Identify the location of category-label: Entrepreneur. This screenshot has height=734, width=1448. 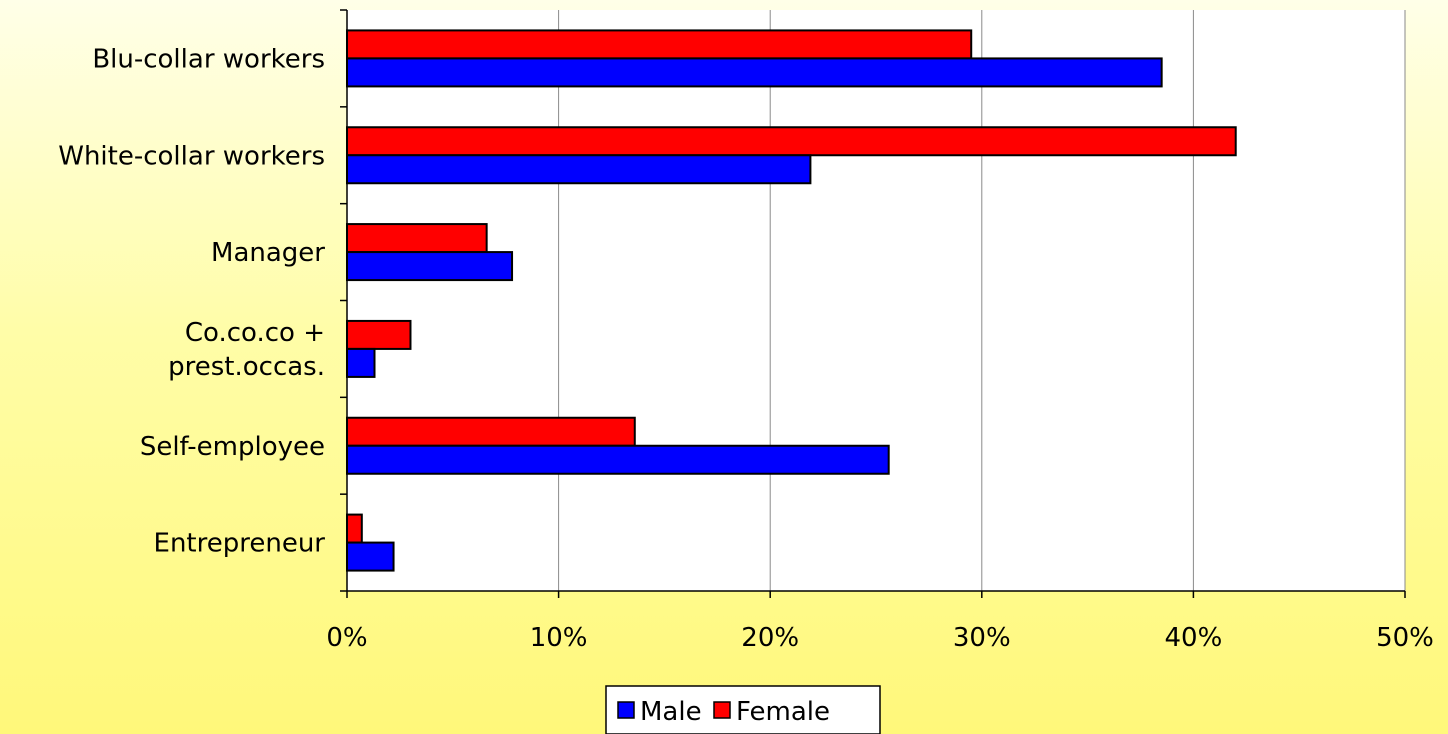
(240, 544).